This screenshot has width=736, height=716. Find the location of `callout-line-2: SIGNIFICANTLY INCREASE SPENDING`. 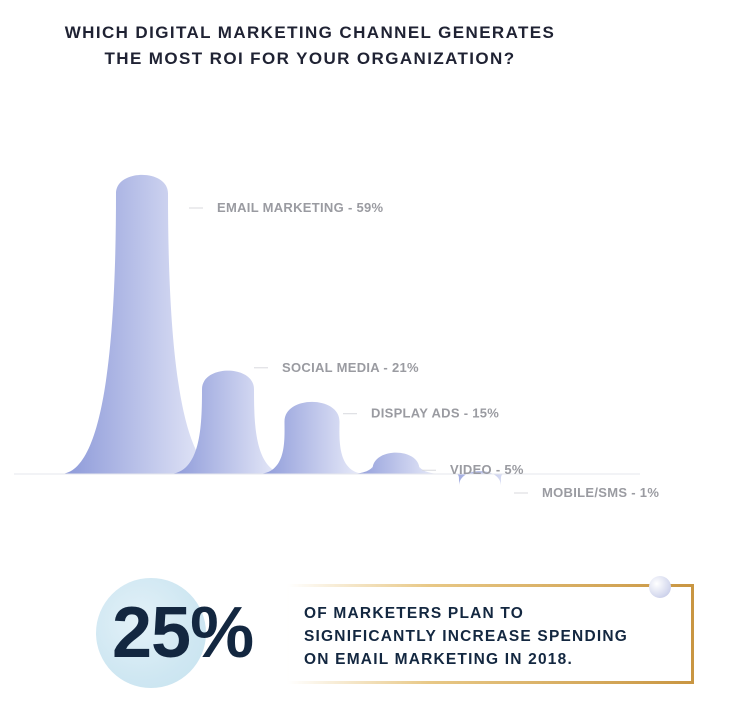

callout-line-2: SIGNIFICANTLY INCREASE SPENDING is located at coordinates (466, 636).